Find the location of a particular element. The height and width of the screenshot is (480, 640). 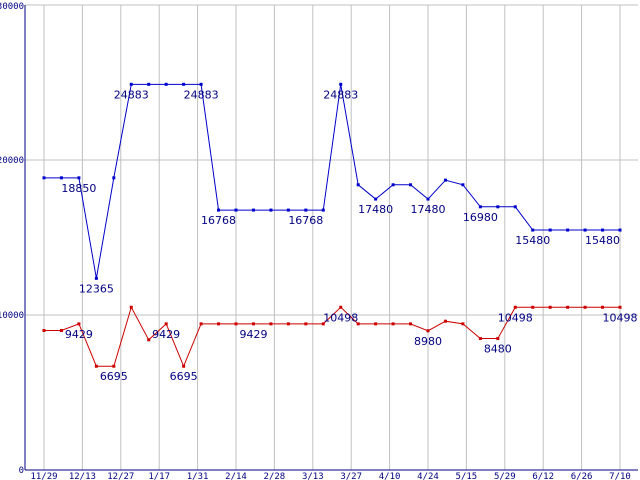

y-tick-label: 20000 is located at coordinates (12, 161).